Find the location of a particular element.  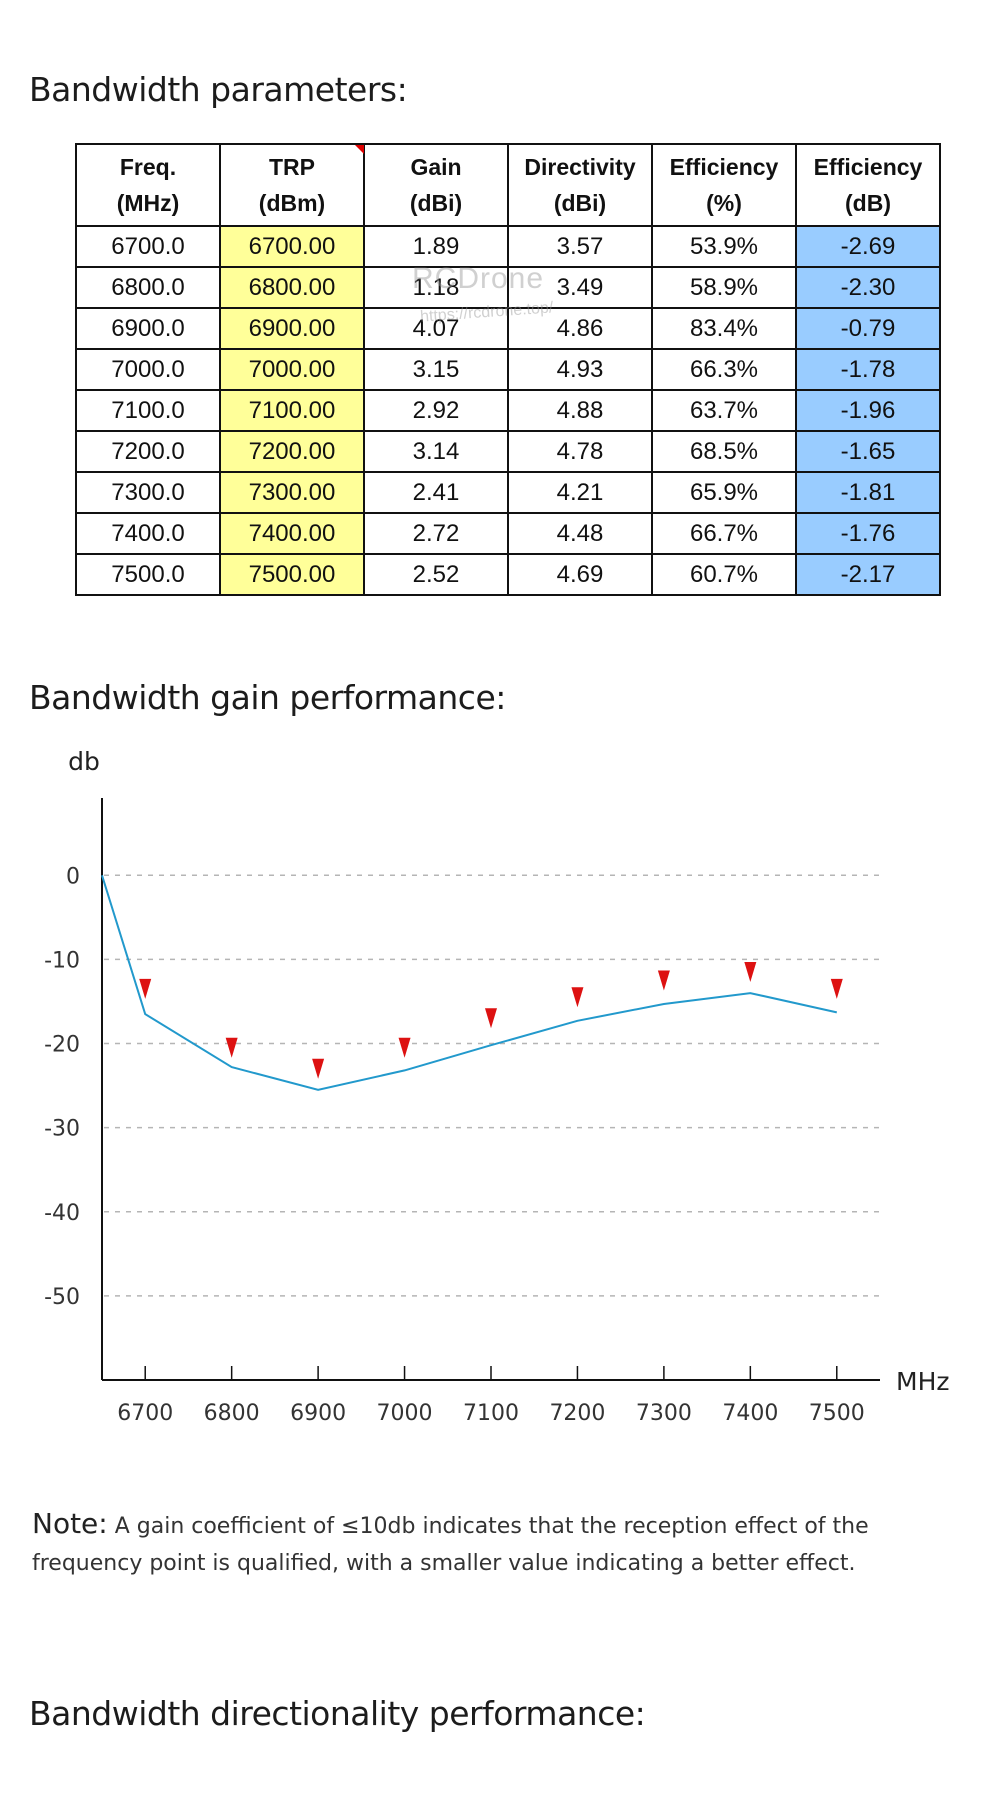

table-row: 6800.0 6800.00 1.18 3.49 58.9% -2.30 is located at coordinates (508, 287).